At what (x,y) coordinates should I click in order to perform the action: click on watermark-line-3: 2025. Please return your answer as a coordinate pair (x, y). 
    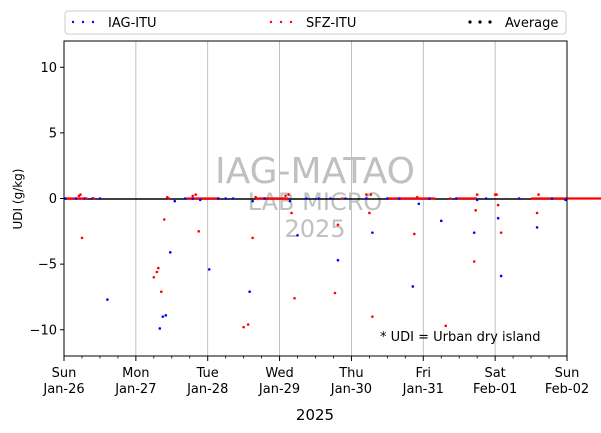
    Looking at the image, I should click on (314, 229).